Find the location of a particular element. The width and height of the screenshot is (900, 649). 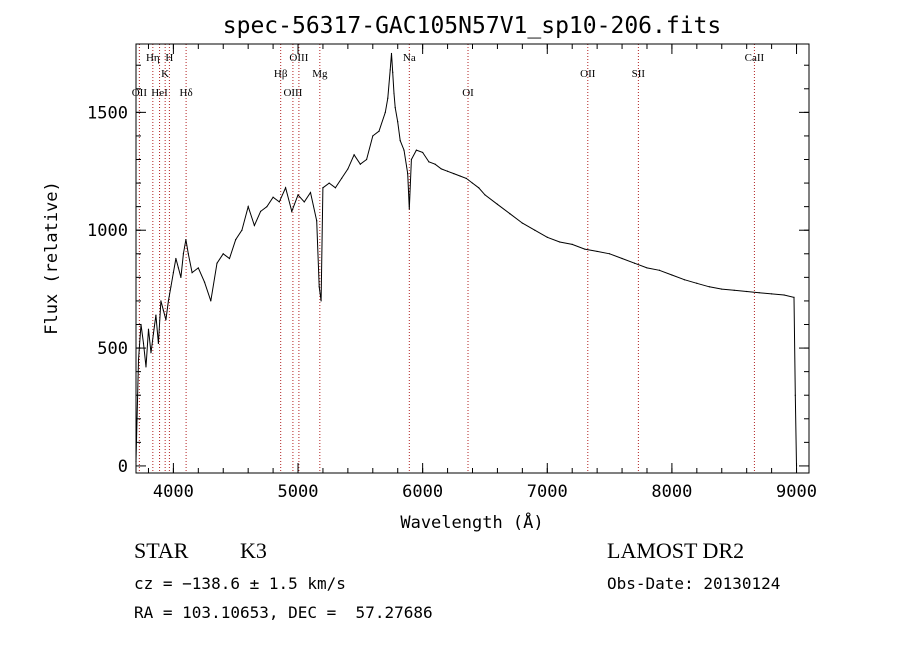

x-tick-label: 6000 is located at coordinates (422, 492).